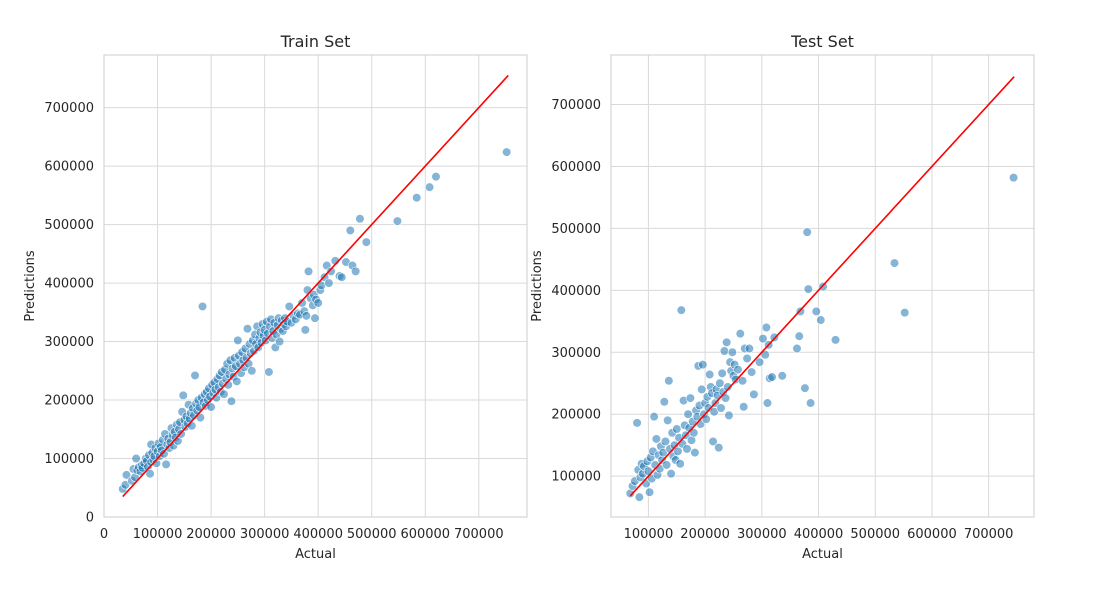  Describe the element at coordinates (649, 534) in the screenshot. I see `test-x-tick-label: 100000` at that location.